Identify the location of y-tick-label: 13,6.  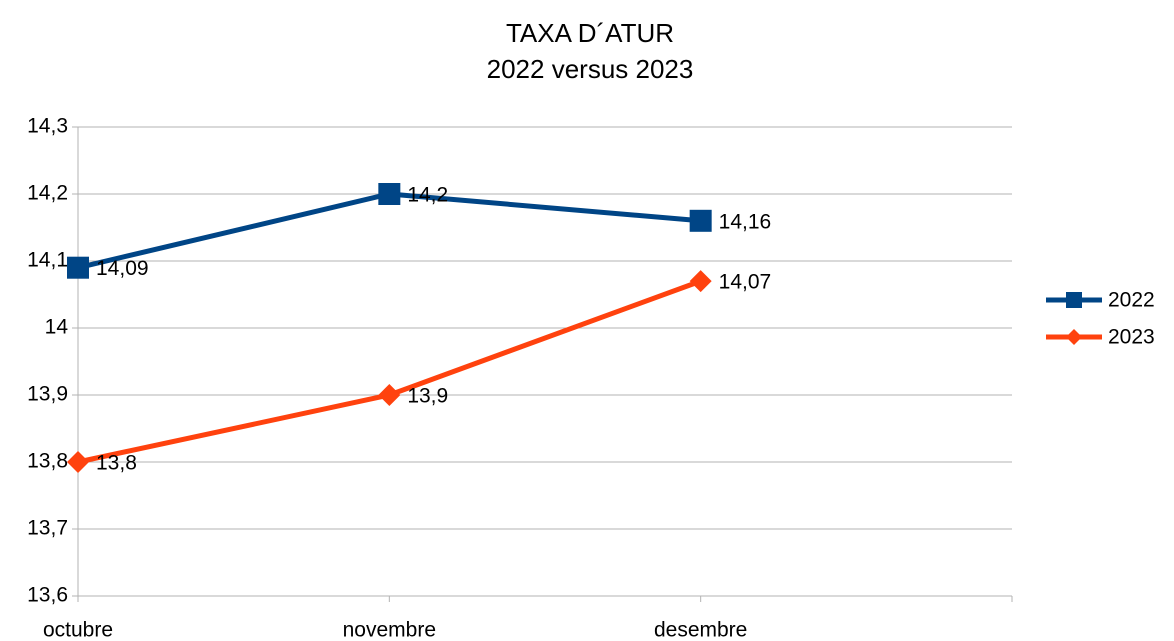
(47, 595).